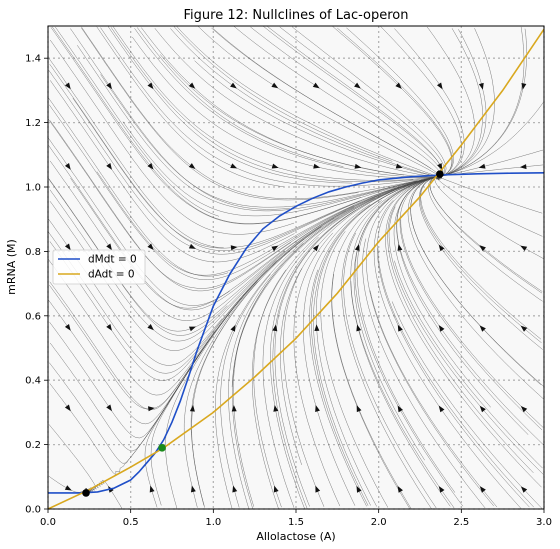 The image size is (560, 549). What do you see at coordinates (296, 15) in the screenshot?
I see `chart-title: Figure 12: Nullclines of Lac-operon` at bounding box center [296, 15].